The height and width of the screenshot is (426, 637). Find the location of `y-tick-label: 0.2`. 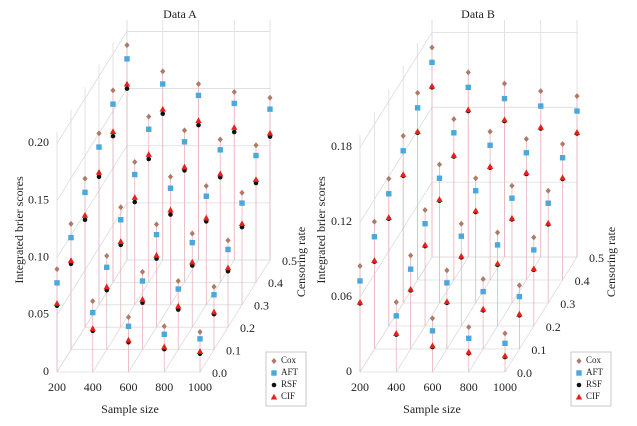

y-tick-label: 0.2 is located at coordinates (247, 328).